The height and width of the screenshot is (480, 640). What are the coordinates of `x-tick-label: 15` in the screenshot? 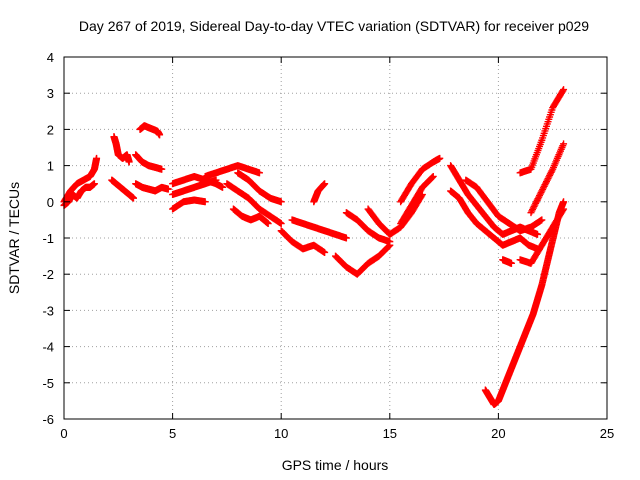 It's located at (390, 433).